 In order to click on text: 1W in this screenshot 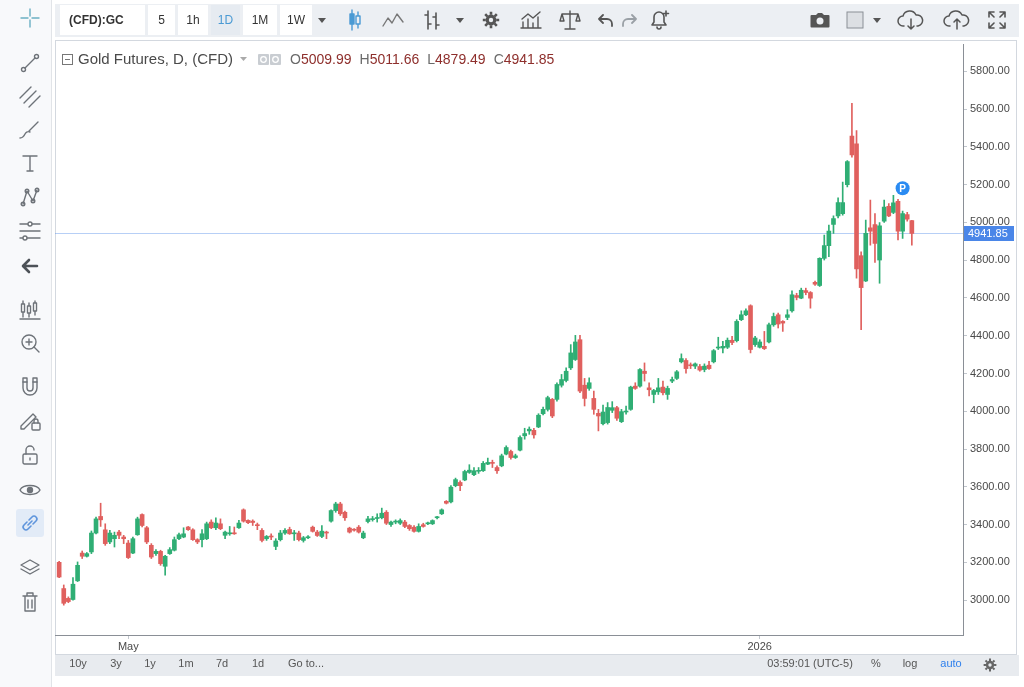, I will do `click(296, 20)`.